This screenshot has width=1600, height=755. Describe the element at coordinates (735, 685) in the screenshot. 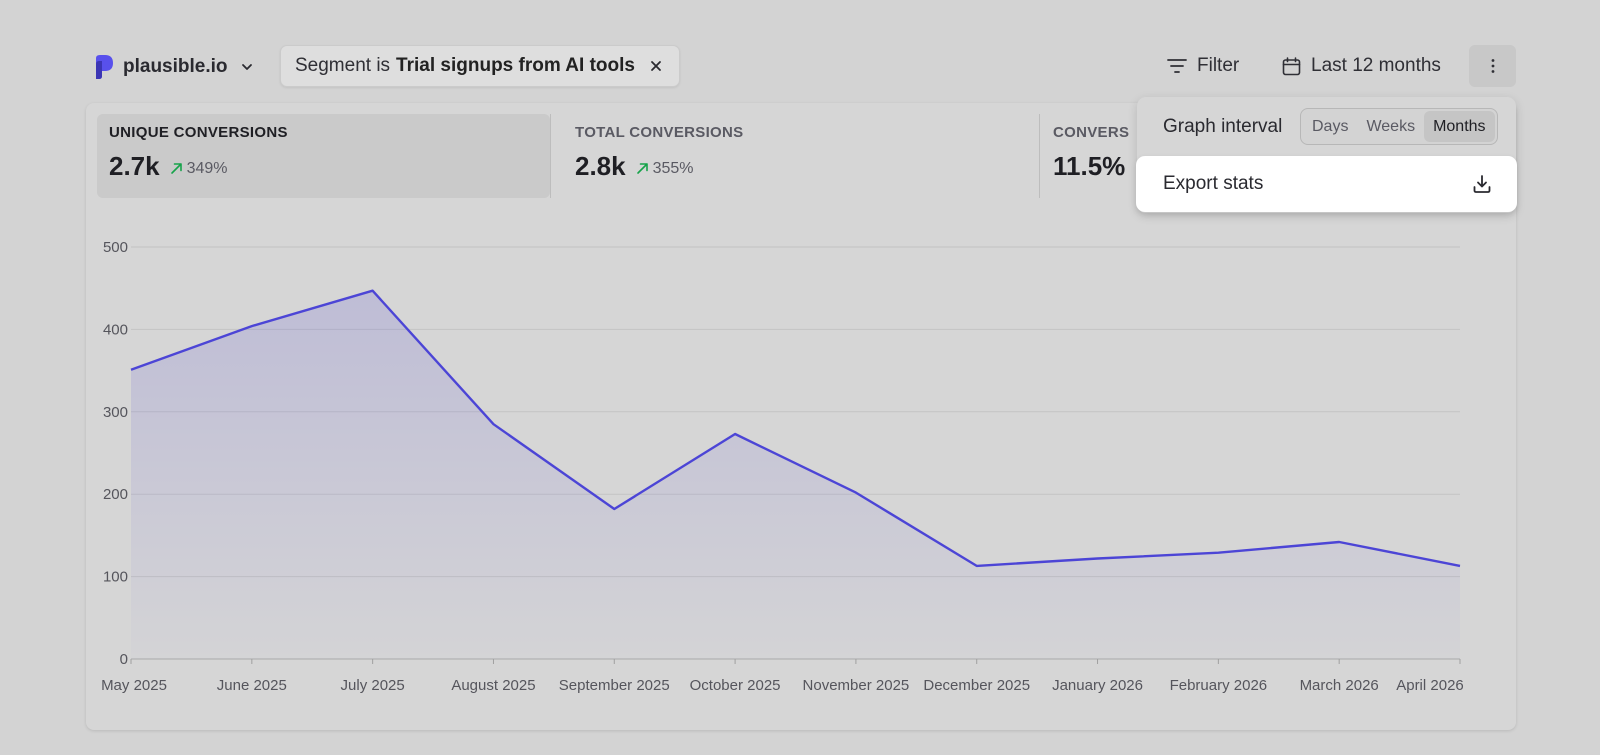

I see `x-tick-label: October 2025` at that location.